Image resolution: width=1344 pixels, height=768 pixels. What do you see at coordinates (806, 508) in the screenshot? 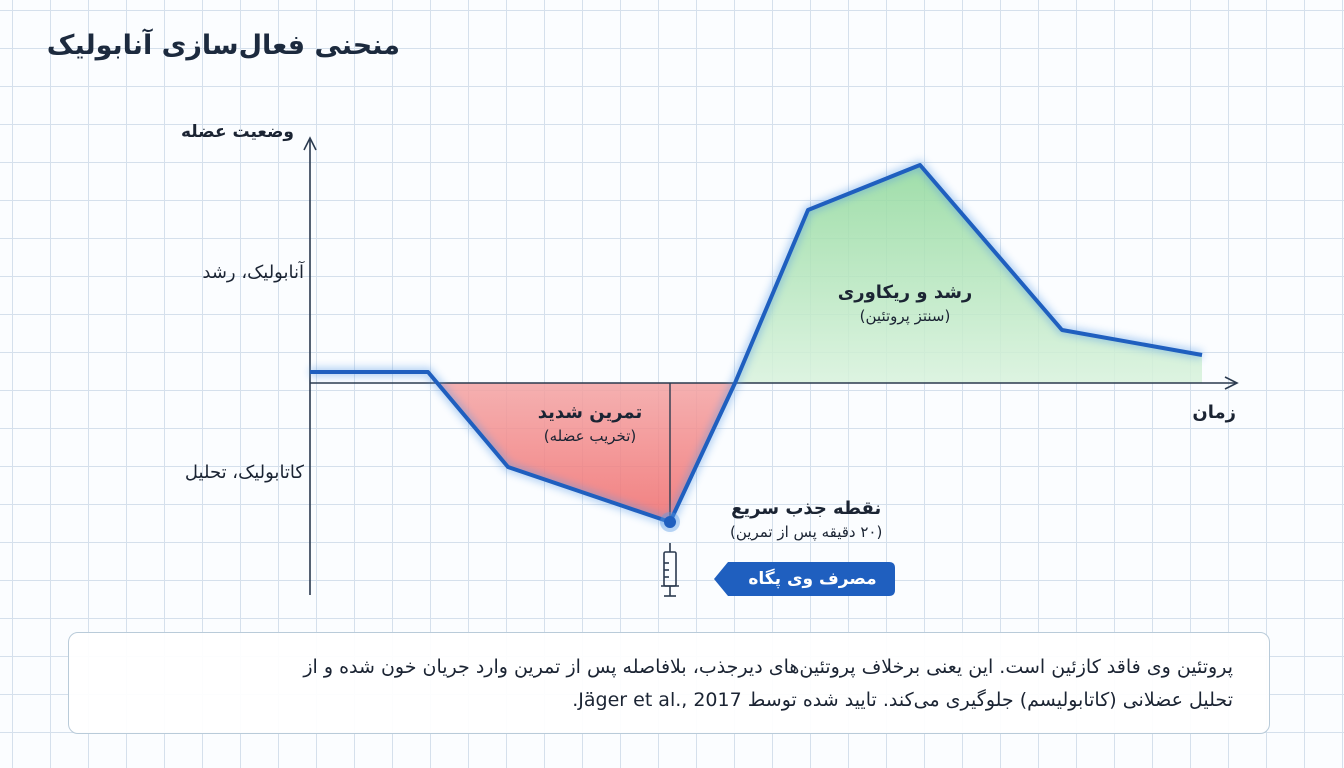
I see `annotation-title: نقطه جذب سریع` at bounding box center [806, 508].